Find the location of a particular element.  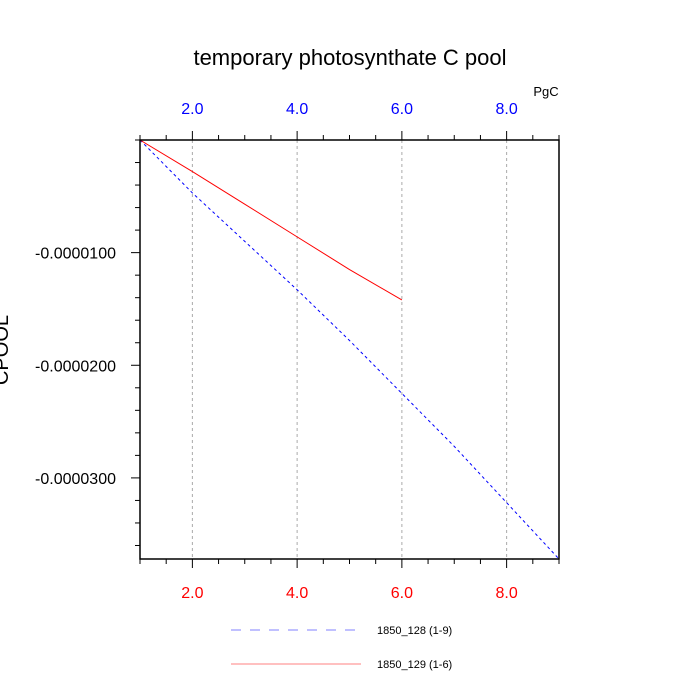

x-top-tick-label: 2.0 is located at coordinates (192, 109).